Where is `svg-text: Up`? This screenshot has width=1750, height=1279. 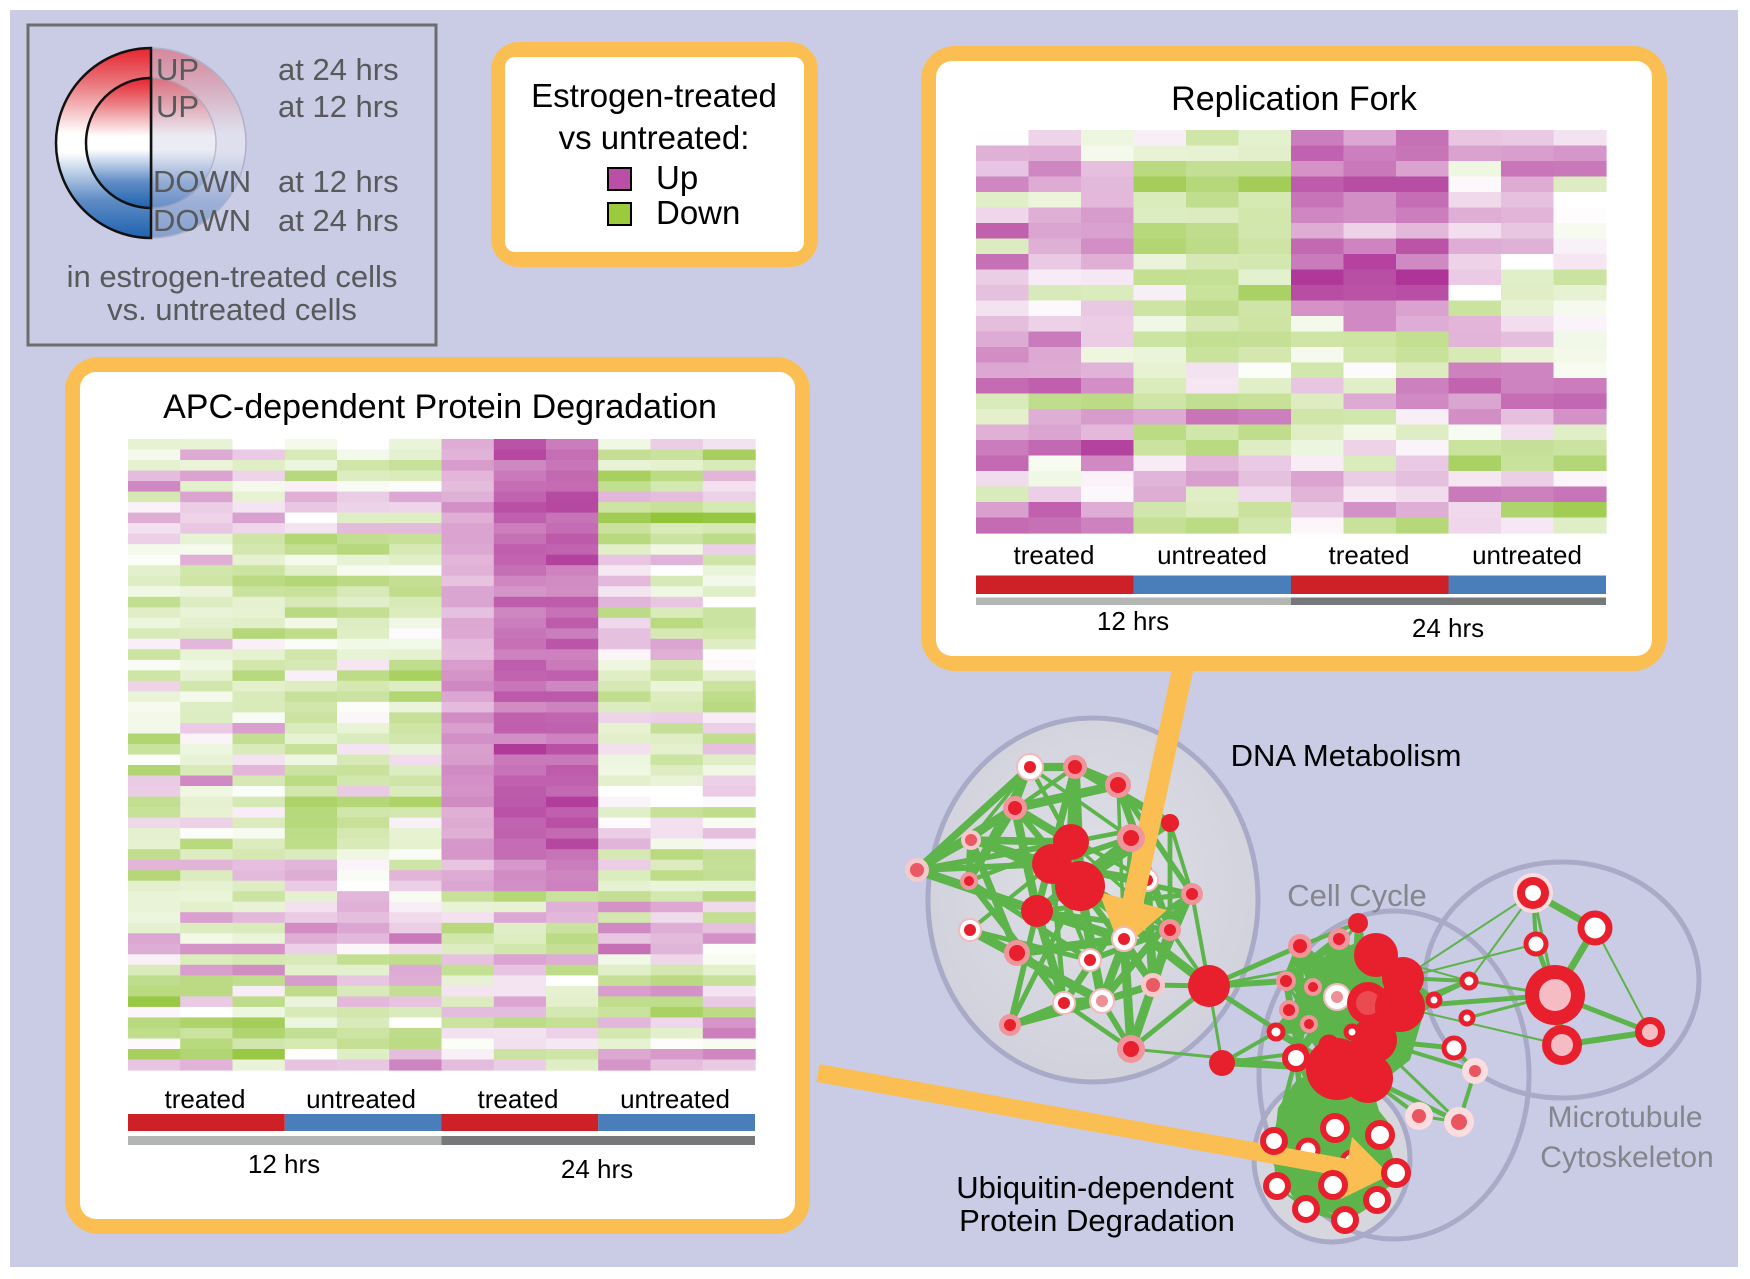
svg-text: Up is located at coordinates (677, 177).